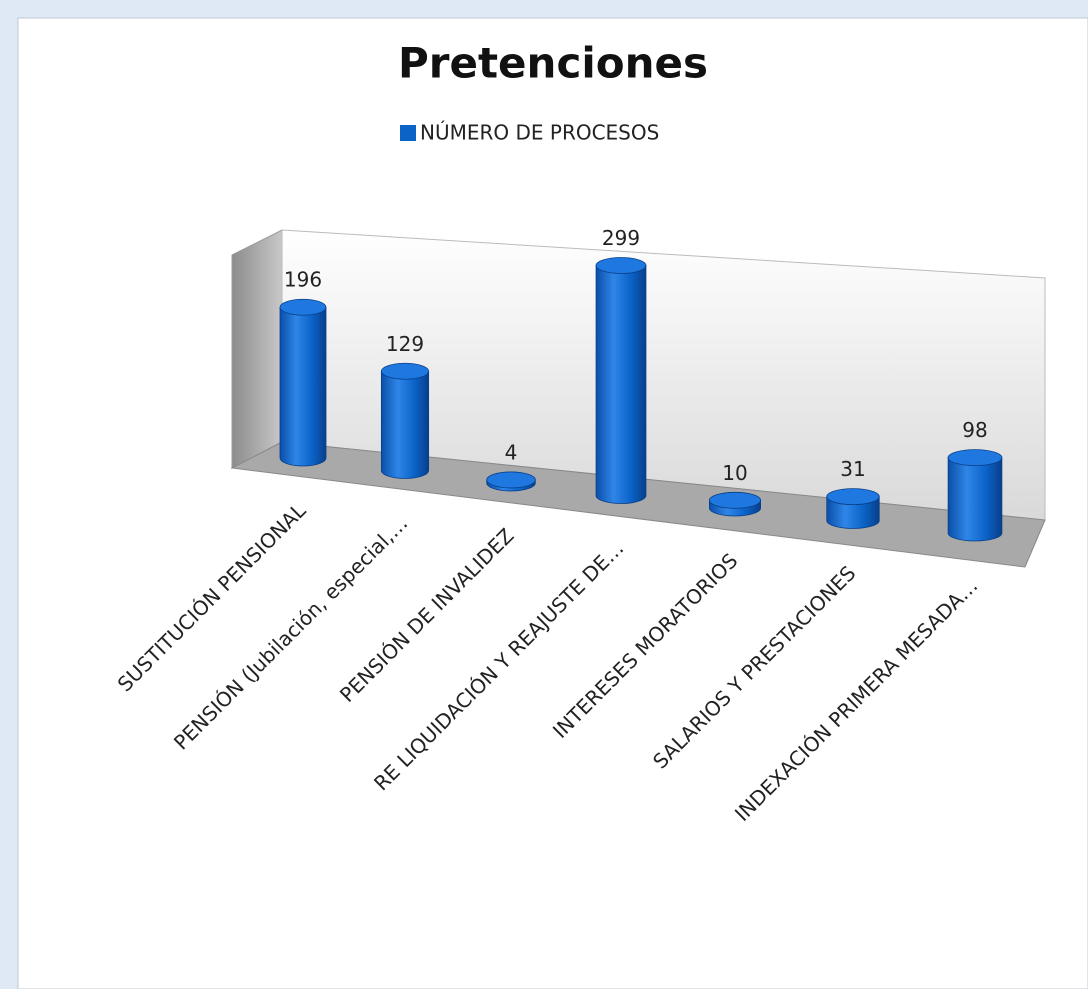 Image resolution: width=1088 pixels, height=989 pixels. Describe the element at coordinates (257, 349) in the screenshot. I see `side-wall` at that location.